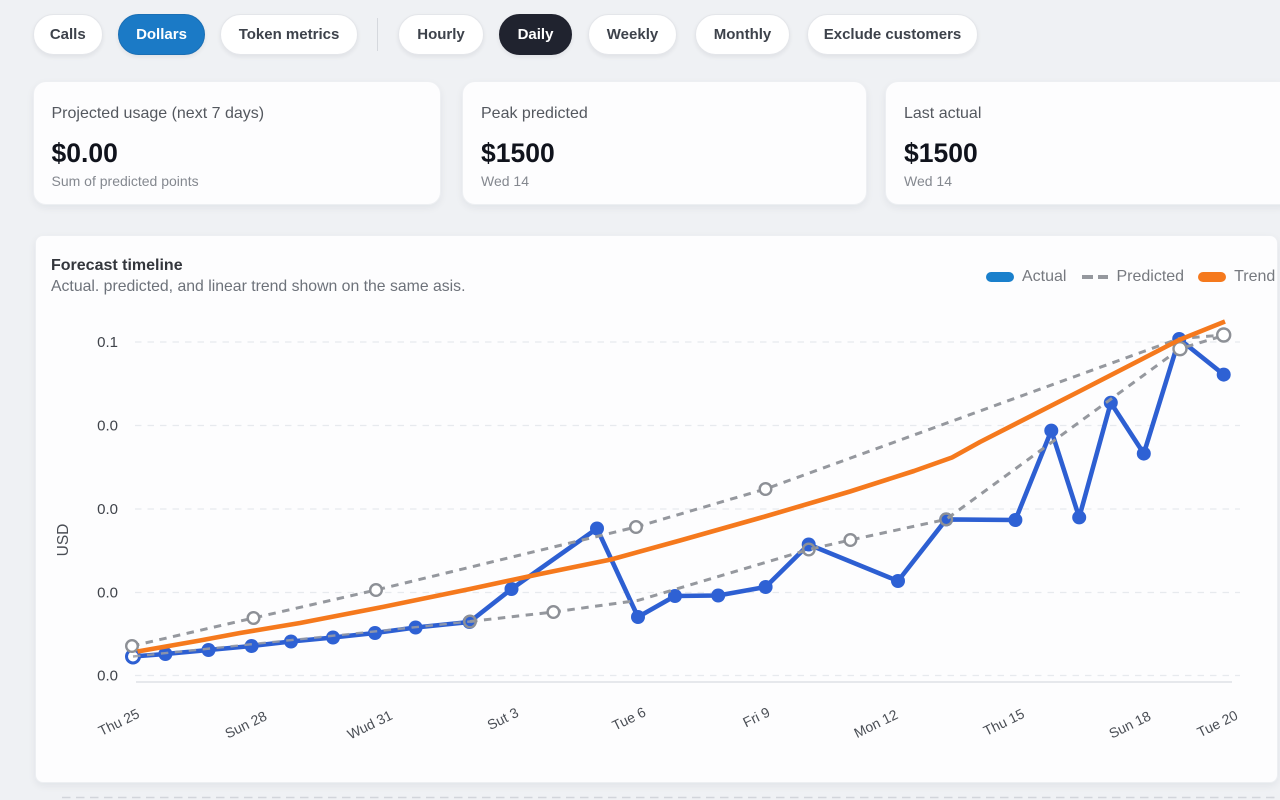 The image size is (1280, 800). Describe the element at coordinates (628, 719) in the screenshot. I see `svg-text: Tue 6` at that location.